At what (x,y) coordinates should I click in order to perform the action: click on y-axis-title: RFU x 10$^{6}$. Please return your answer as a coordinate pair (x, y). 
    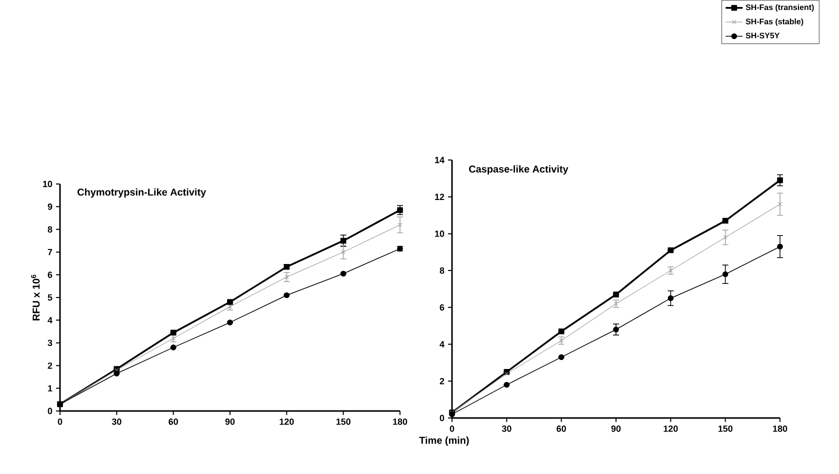
    Looking at the image, I should click on (35, 297).